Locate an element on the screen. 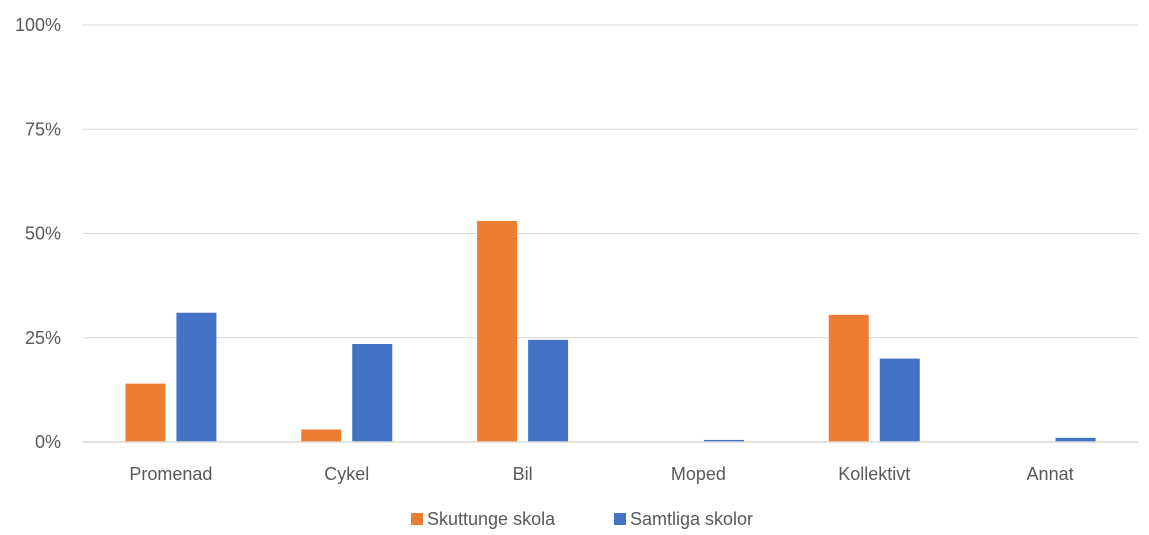 This screenshot has height=535, width=1149. legend: Skuttunge skola Samtliga skolor is located at coordinates (582, 519).